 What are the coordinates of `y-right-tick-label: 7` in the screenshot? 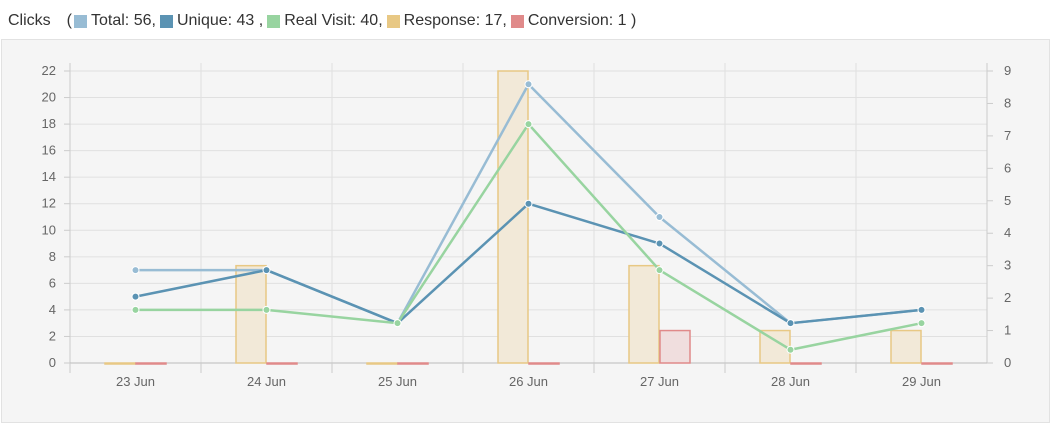 It's located at (1007, 135).